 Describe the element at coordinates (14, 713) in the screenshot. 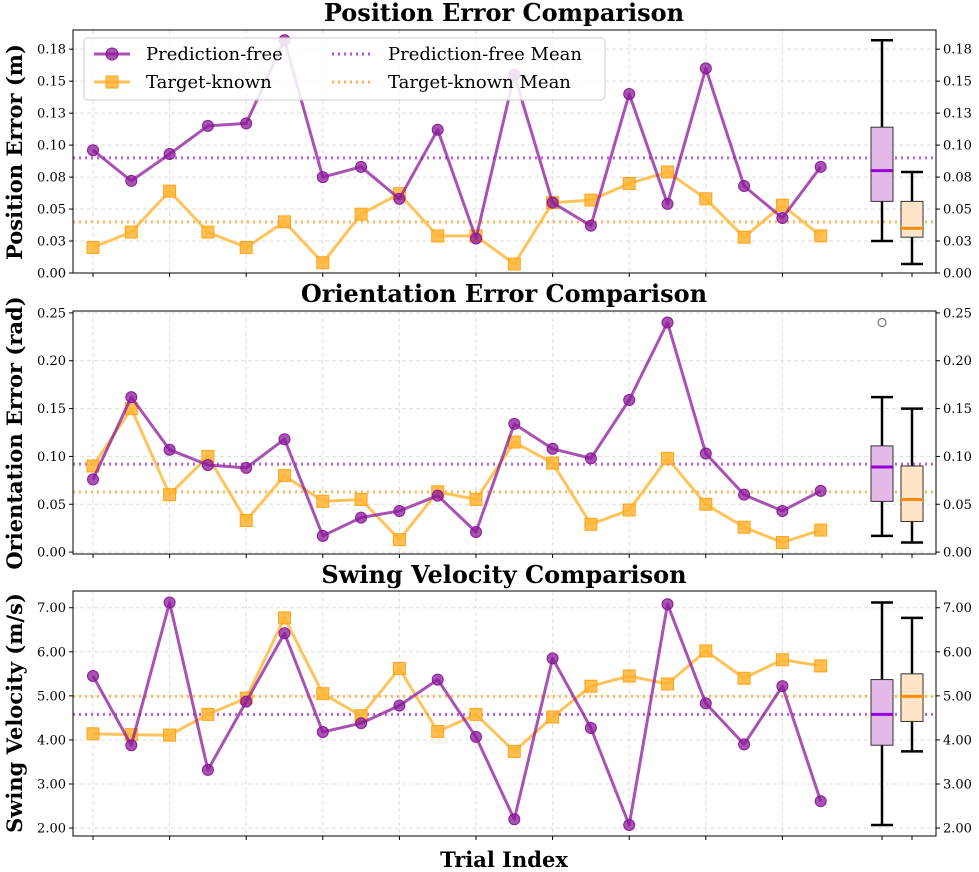

I see `y-axis-label: Swing Velocity (m/s)` at that location.